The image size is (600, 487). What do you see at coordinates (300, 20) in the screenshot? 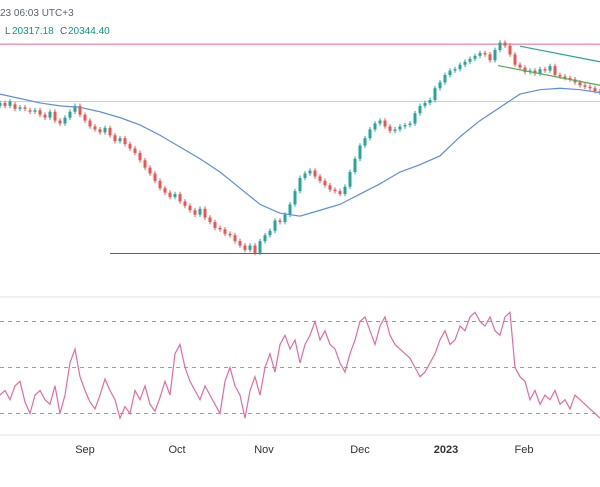
I see `chart-header: 23 06:03 UTC+3 L 20317.18 C 20344.40` at bounding box center [300, 20].